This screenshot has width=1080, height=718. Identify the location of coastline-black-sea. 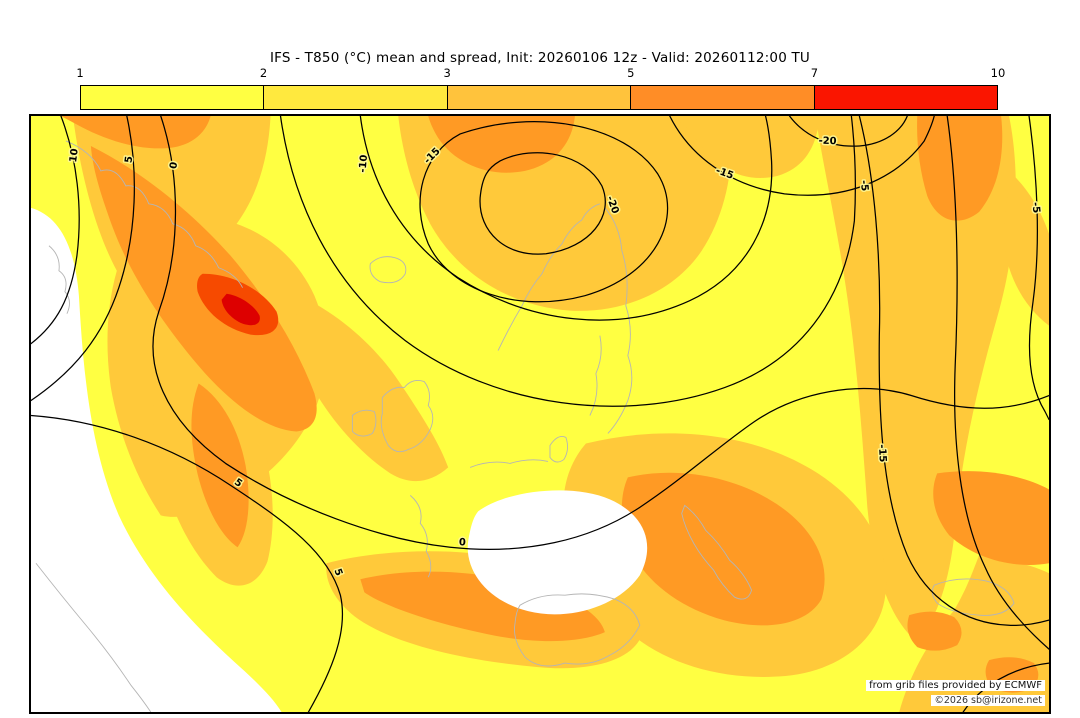
(973, 597).